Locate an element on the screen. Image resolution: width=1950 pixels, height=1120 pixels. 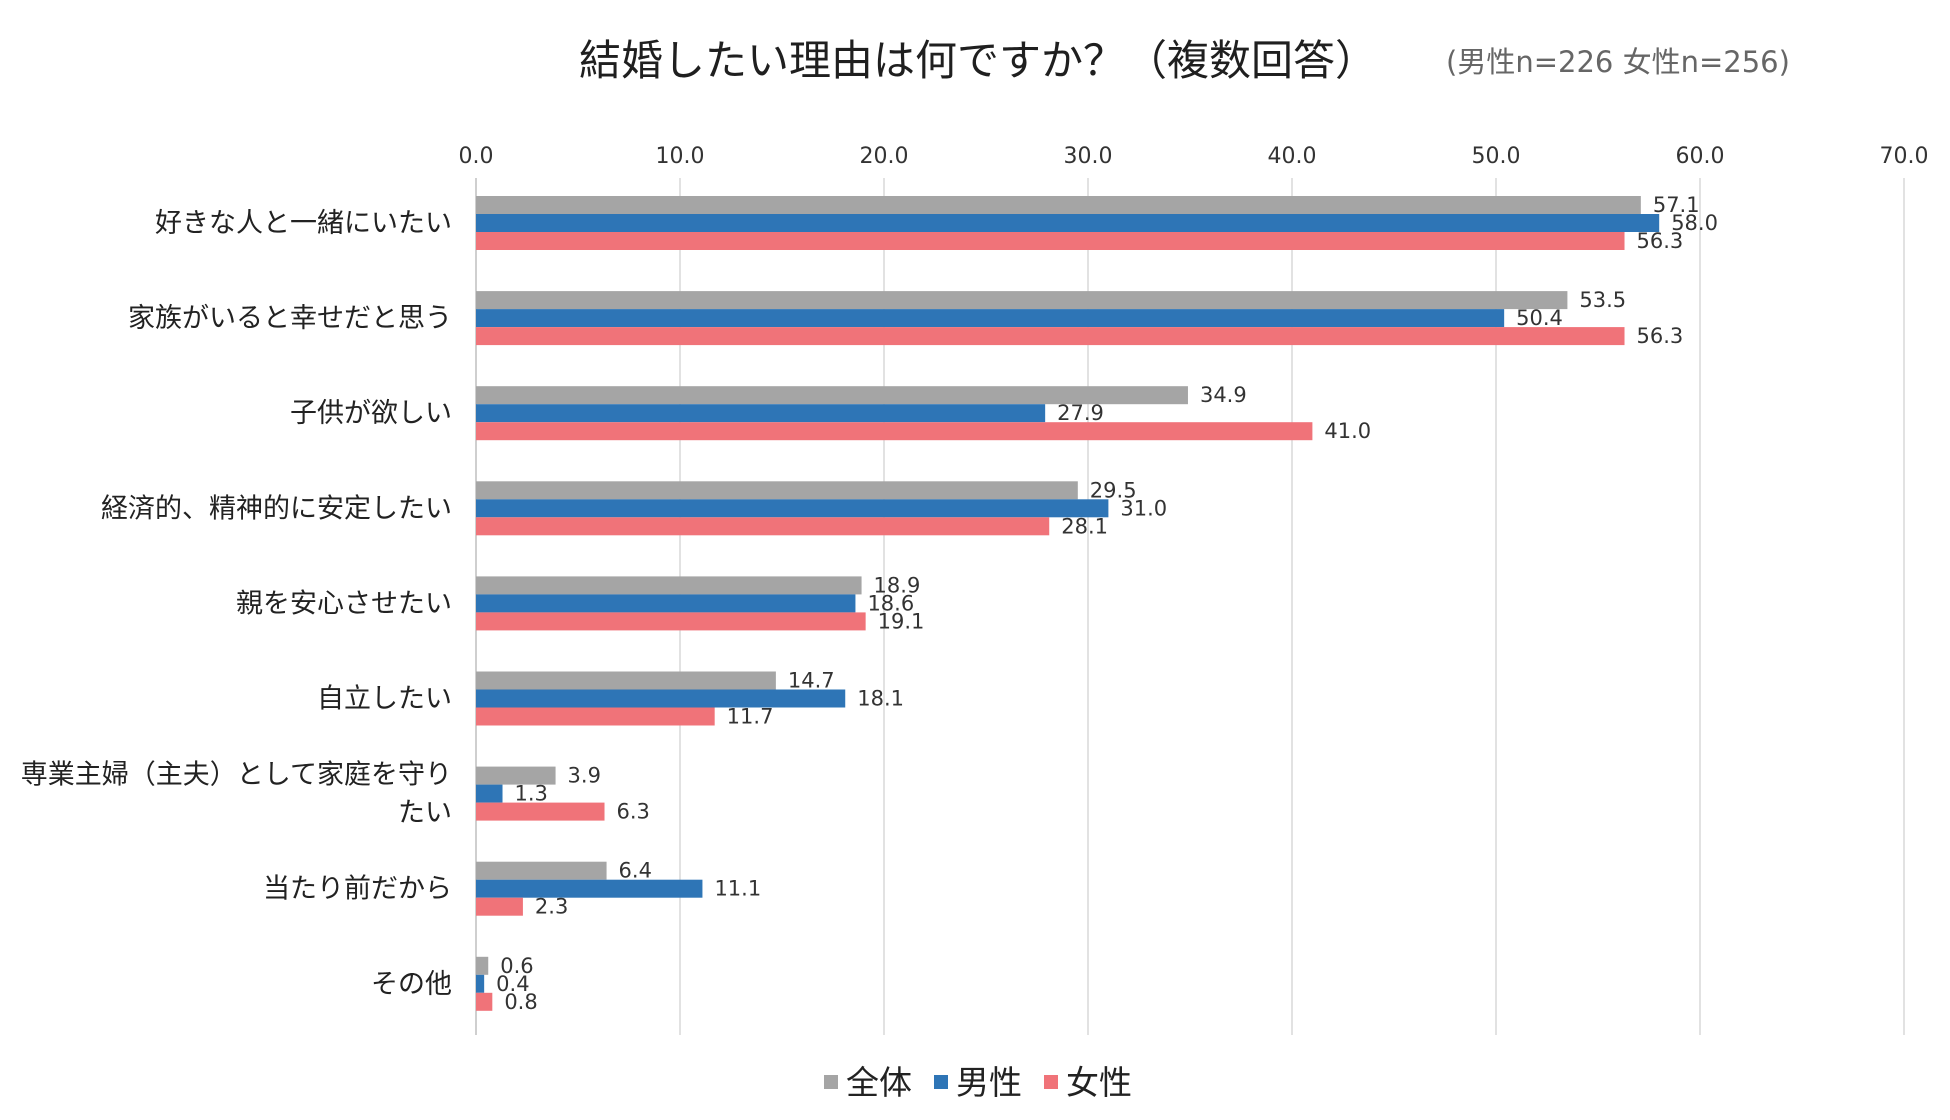
x-tick-label: 10.0 is located at coordinates (680, 156).